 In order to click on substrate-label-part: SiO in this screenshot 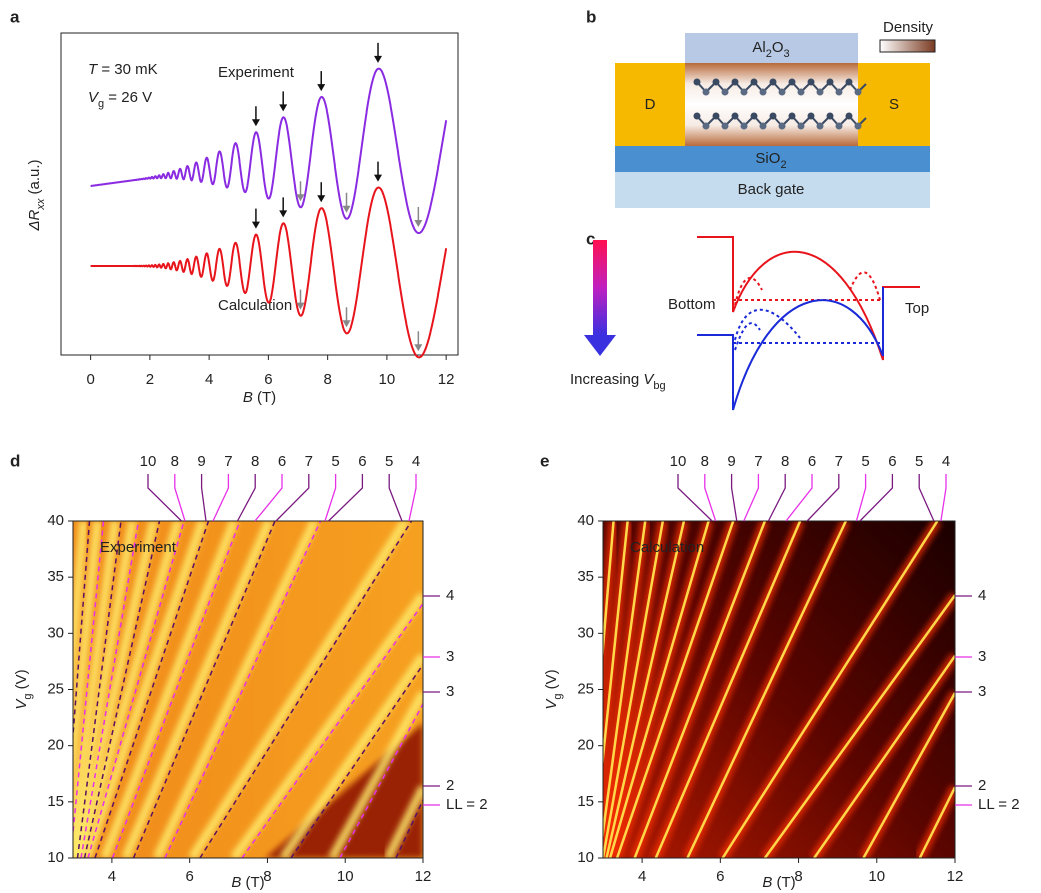, I will do `click(767, 158)`.